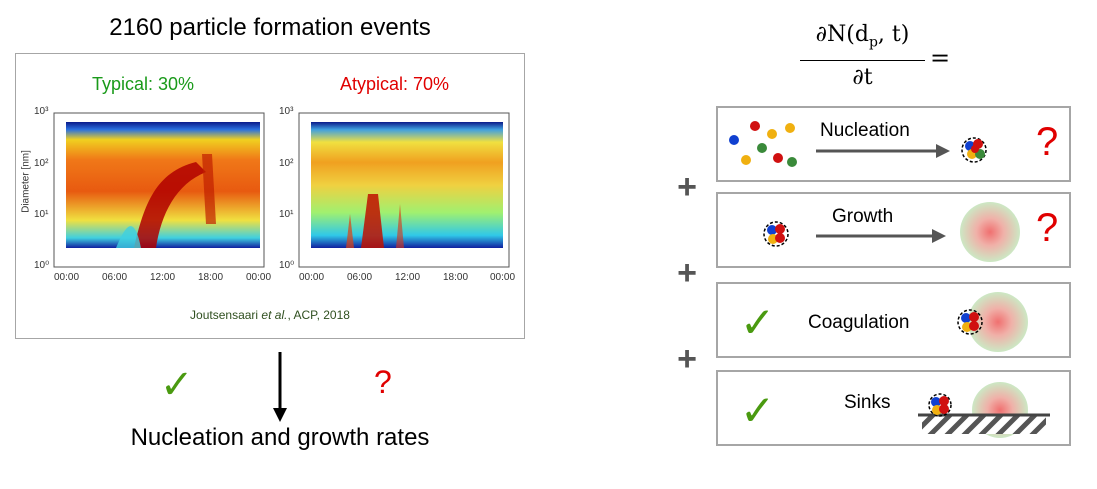  What do you see at coordinates (893, 408) in the screenshot?
I see `process-box-sinks: ✓ Sinks` at bounding box center [893, 408].